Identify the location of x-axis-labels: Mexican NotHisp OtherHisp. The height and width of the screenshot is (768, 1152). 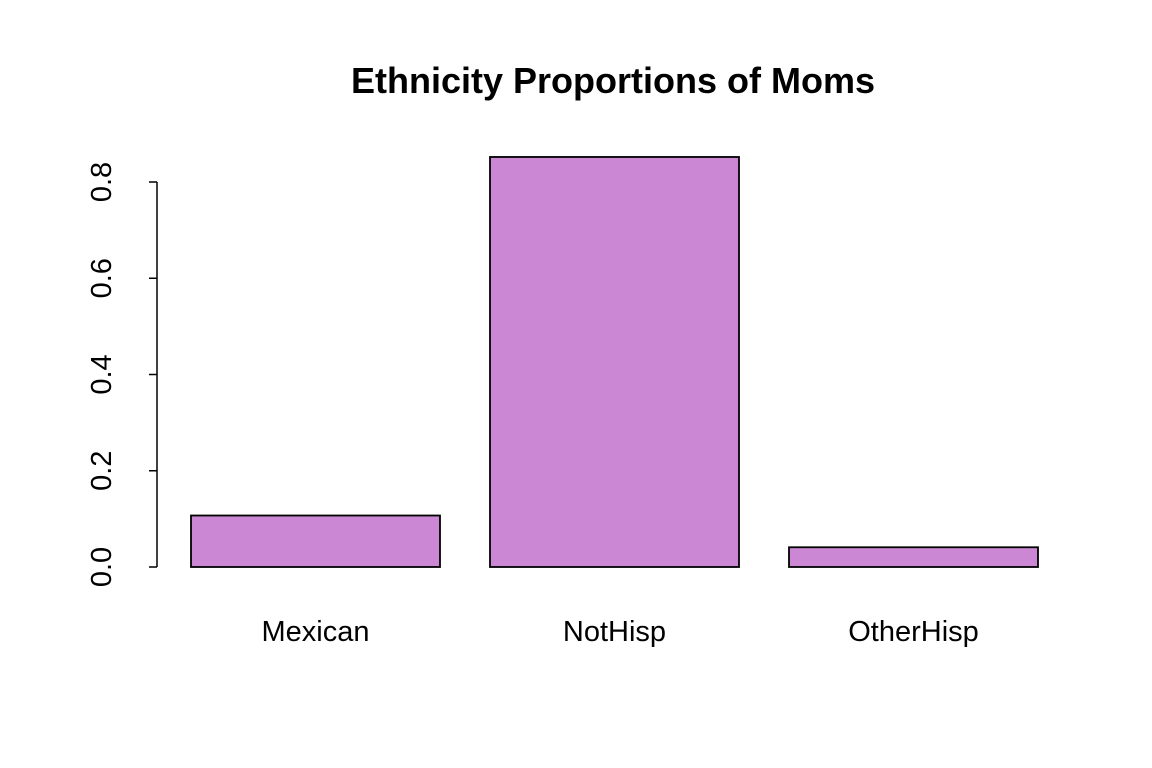
(620, 632).